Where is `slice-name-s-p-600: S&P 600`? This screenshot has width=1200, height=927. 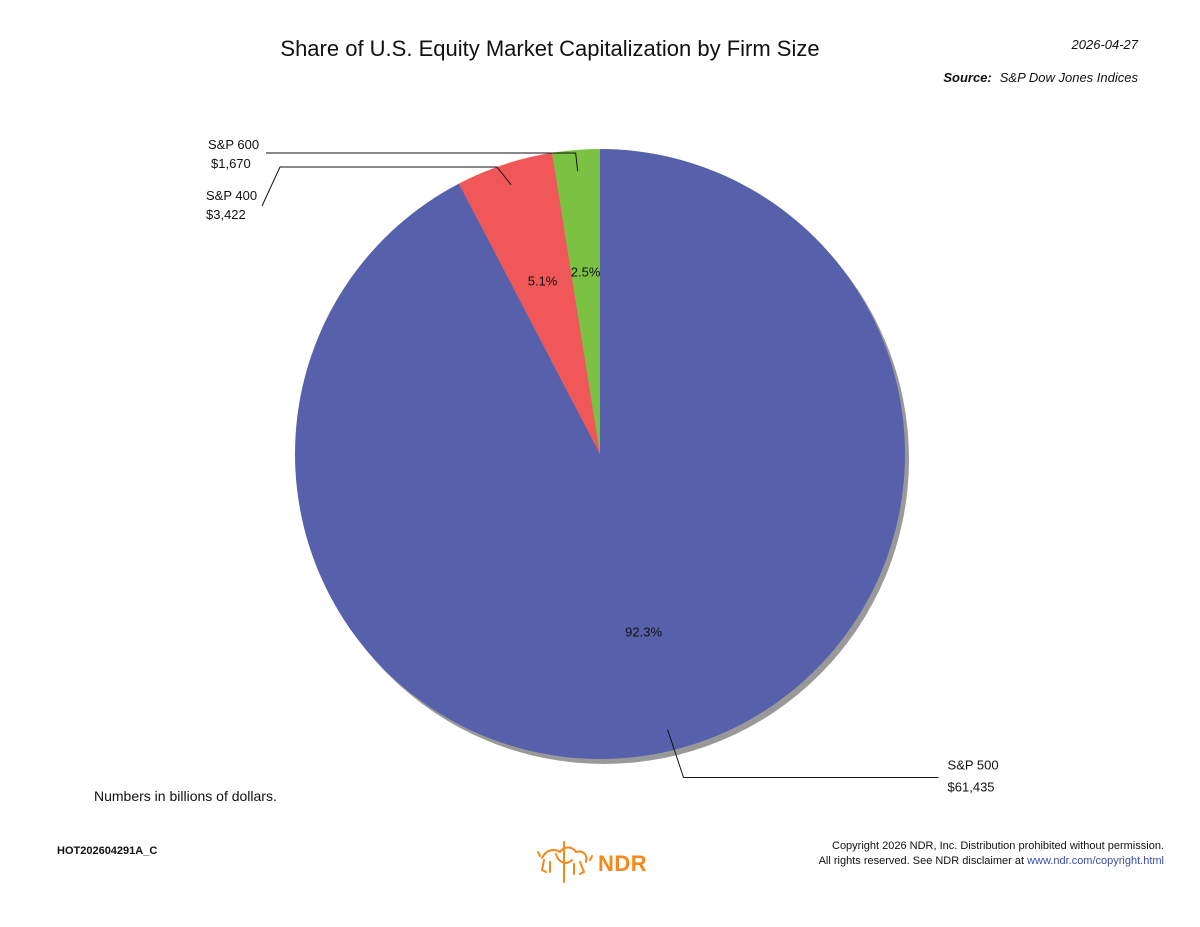 slice-name-s-p-600: S&P 600 is located at coordinates (233, 144).